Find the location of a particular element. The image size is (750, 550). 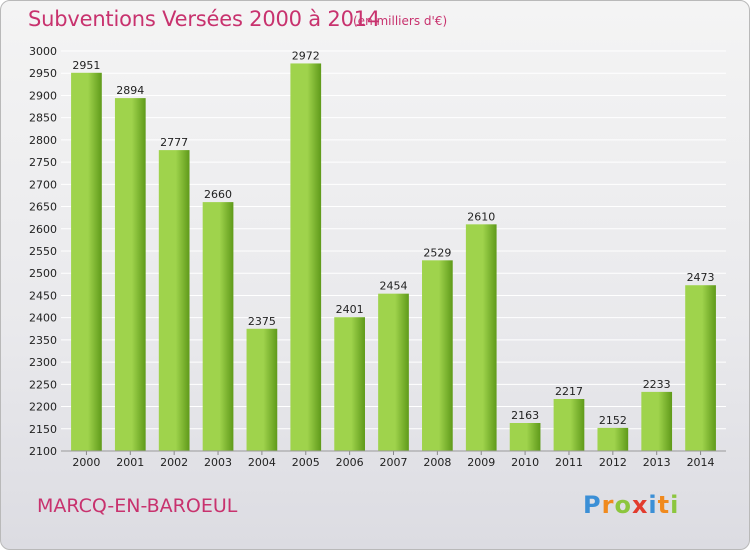

value-label-2003: 2660 is located at coordinates (218, 194).